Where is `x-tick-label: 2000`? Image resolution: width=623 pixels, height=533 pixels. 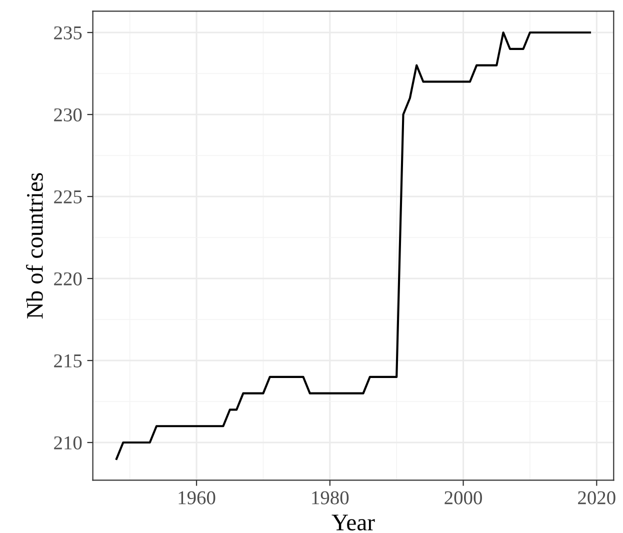 x-tick-label: 2000 is located at coordinates (463, 497).